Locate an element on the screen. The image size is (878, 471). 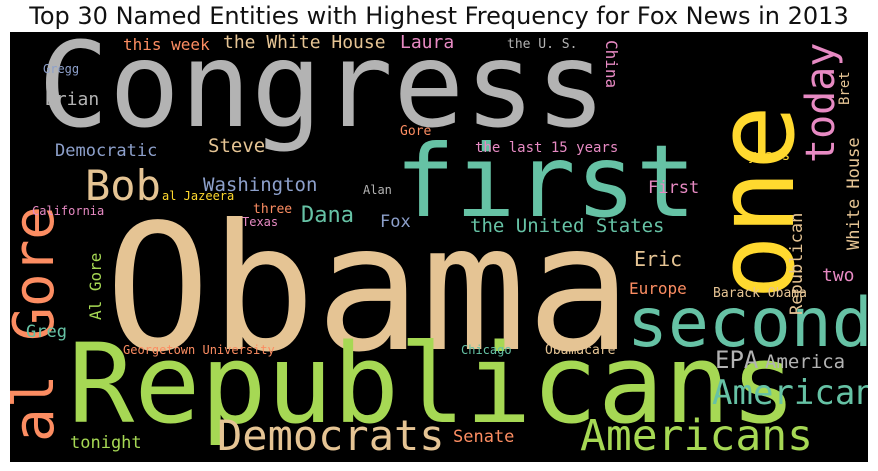
word-laura: Laura is located at coordinates (427, 42).